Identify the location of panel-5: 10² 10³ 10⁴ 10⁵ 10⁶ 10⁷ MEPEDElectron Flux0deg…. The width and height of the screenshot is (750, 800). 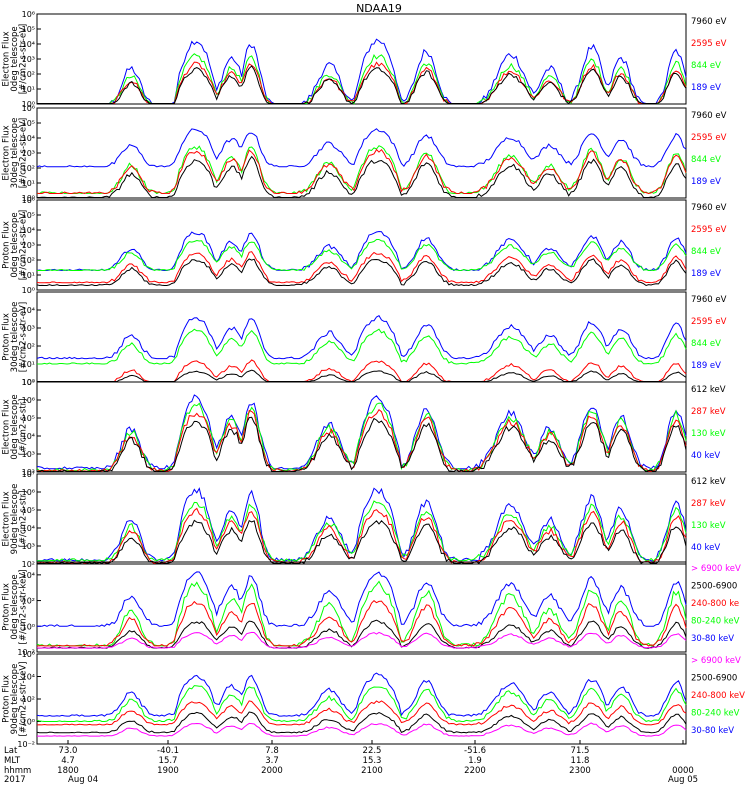
(363, 427).